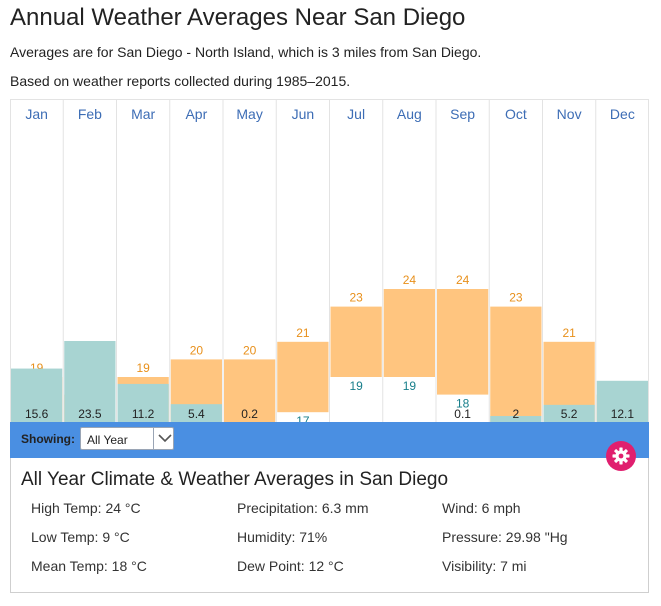  Describe the element at coordinates (463, 404) in the screenshot. I see `low-temp-label: 18` at that location.